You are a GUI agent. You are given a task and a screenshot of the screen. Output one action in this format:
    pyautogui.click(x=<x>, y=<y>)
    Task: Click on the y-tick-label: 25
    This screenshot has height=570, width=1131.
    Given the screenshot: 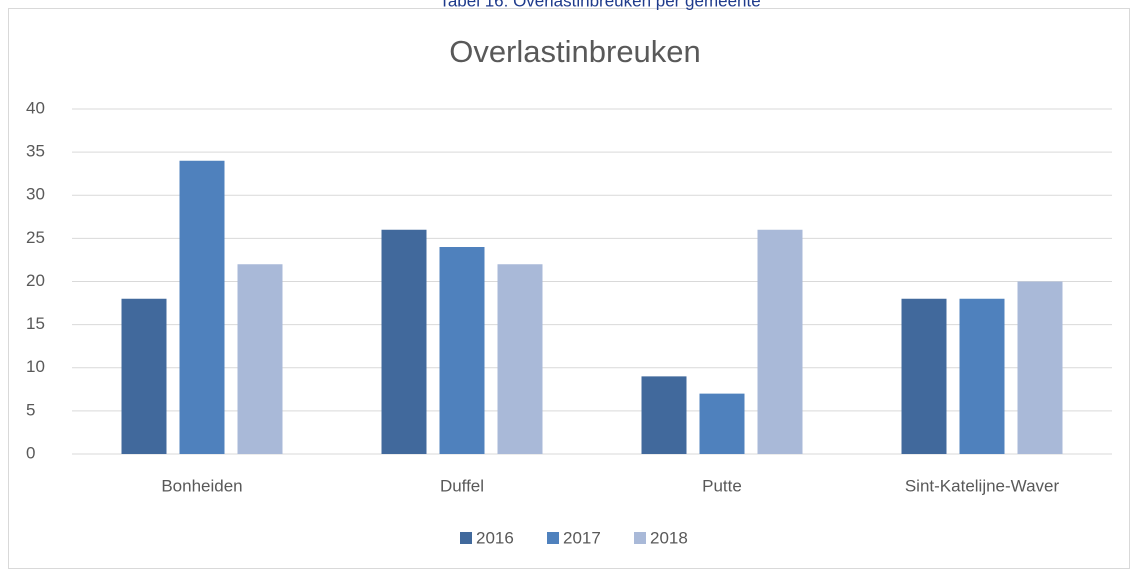 What is the action you would take?
    pyautogui.click(x=35, y=237)
    